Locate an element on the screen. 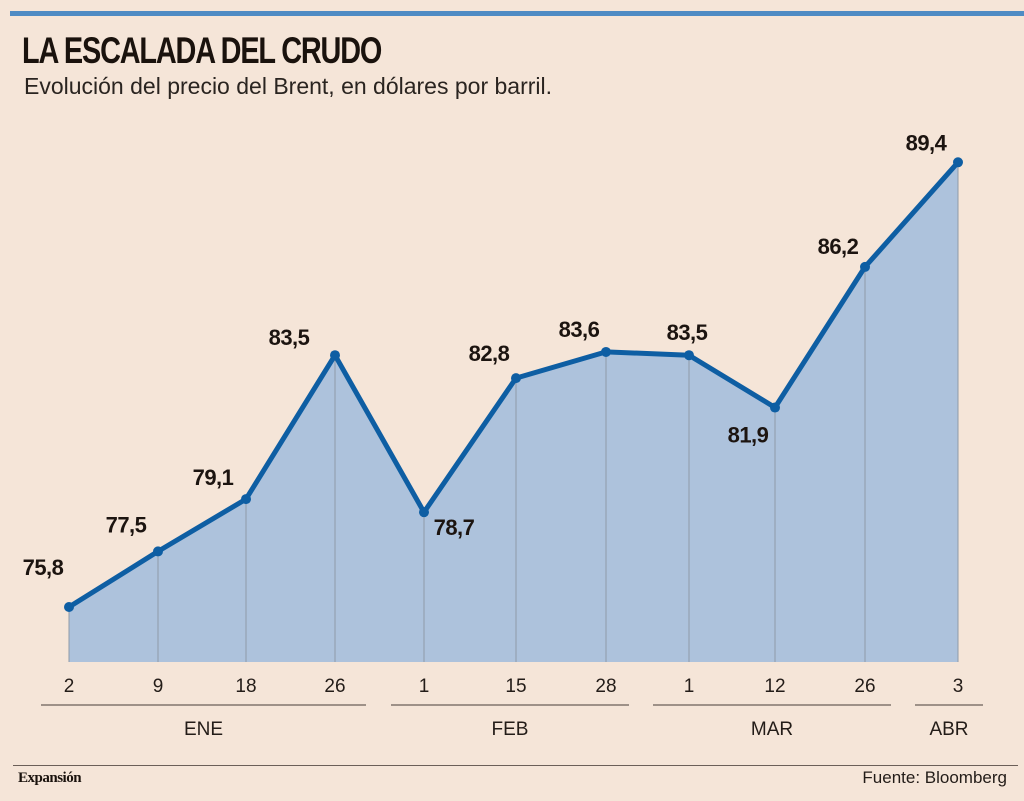 This screenshot has width=1024, height=801. top-accent-bar is located at coordinates (517, 13).